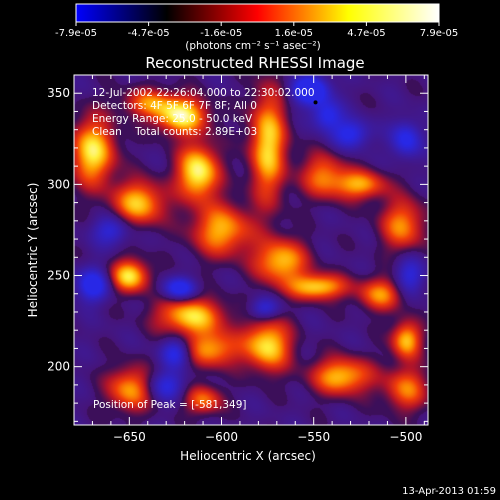 The height and width of the screenshot is (500, 500). Describe the element at coordinates (405, 437) in the screenshot. I see `x-tick-label: −500` at that location.